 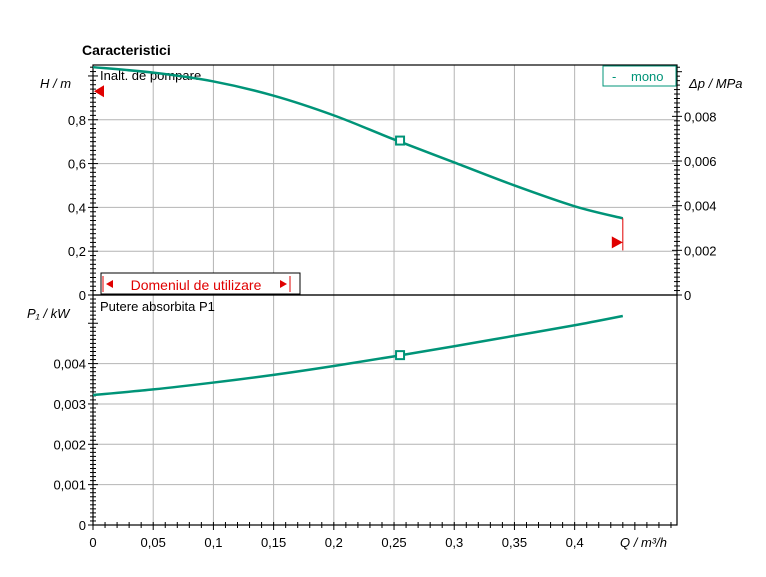 What do you see at coordinates (647, 76) in the screenshot?
I see `legend-entry-mono: mono` at bounding box center [647, 76].